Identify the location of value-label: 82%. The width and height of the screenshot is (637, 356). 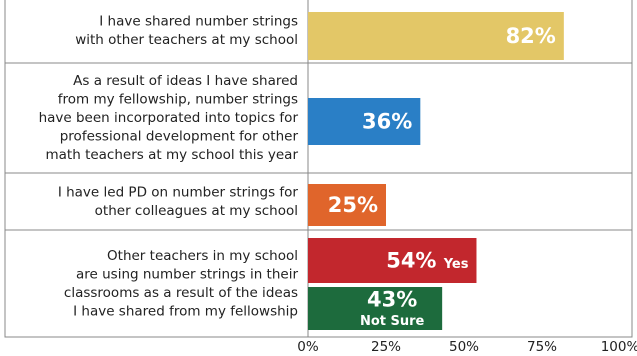
(531, 36).